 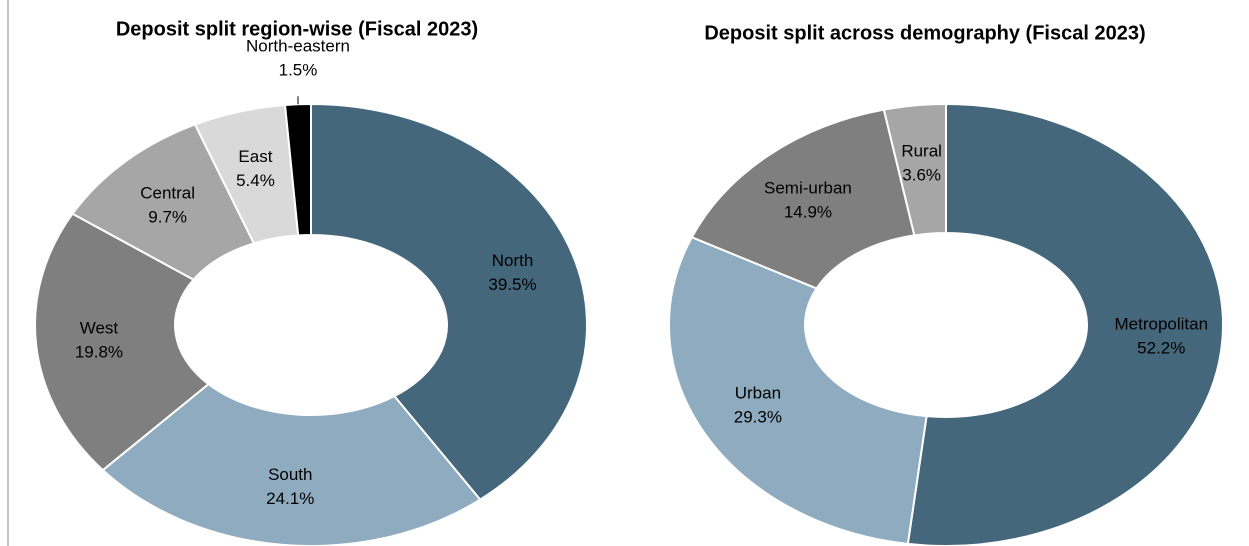 I want to click on slice-label: Metropolitan, so click(x=1162, y=324).